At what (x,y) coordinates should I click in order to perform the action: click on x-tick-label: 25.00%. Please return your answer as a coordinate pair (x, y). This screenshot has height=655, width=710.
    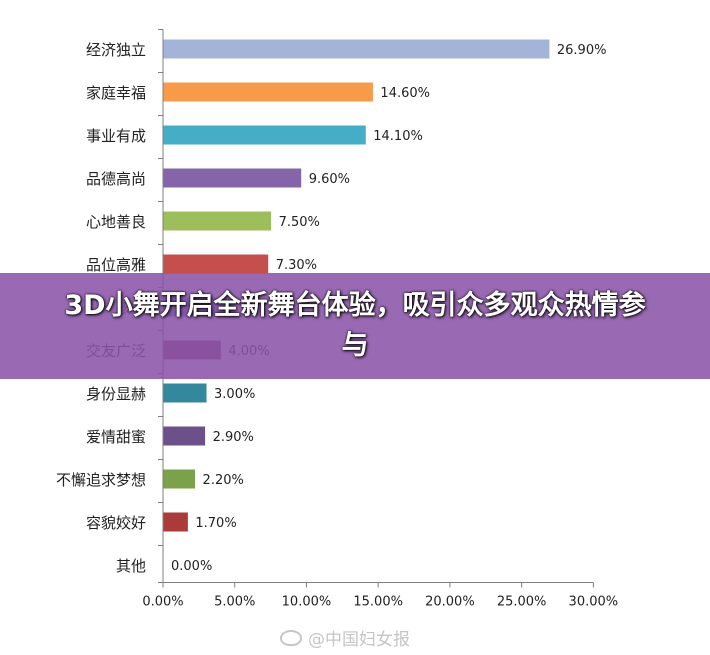
    Looking at the image, I should click on (522, 602).